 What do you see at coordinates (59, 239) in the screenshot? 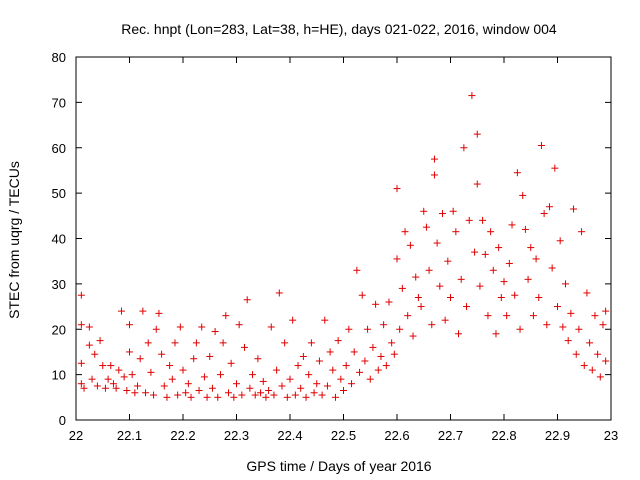
I see `y-tick-label: 40` at bounding box center [59, 239].